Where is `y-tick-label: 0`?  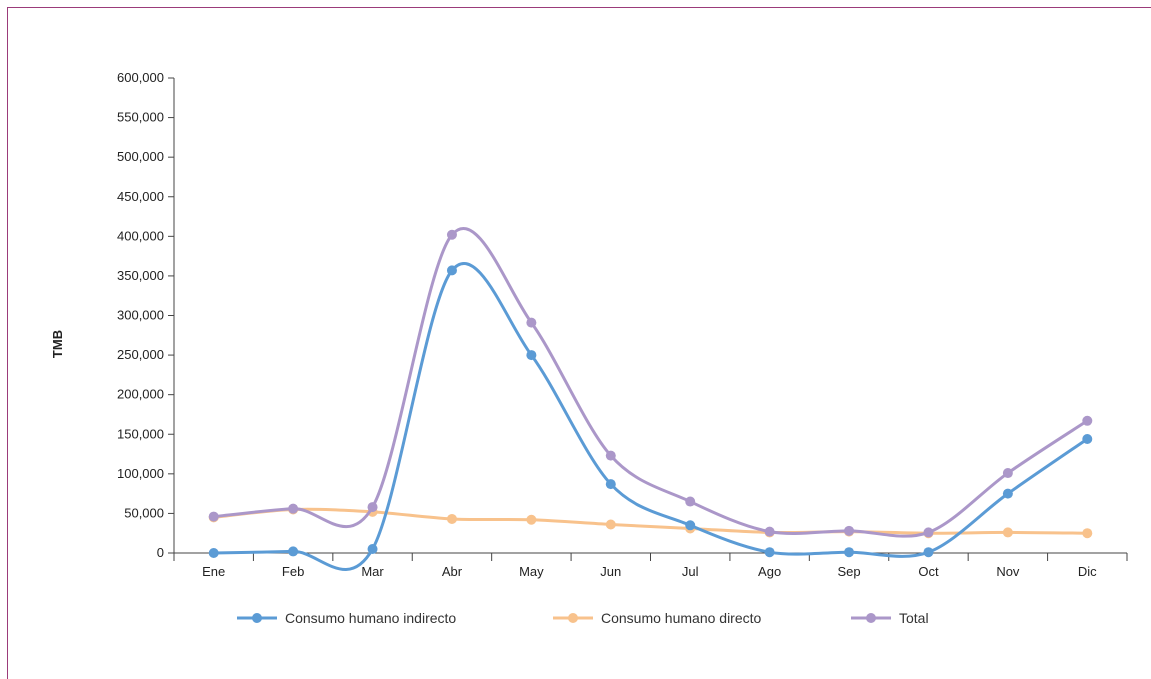
y-tick-label: 0 is located at coordinates (160, 552).